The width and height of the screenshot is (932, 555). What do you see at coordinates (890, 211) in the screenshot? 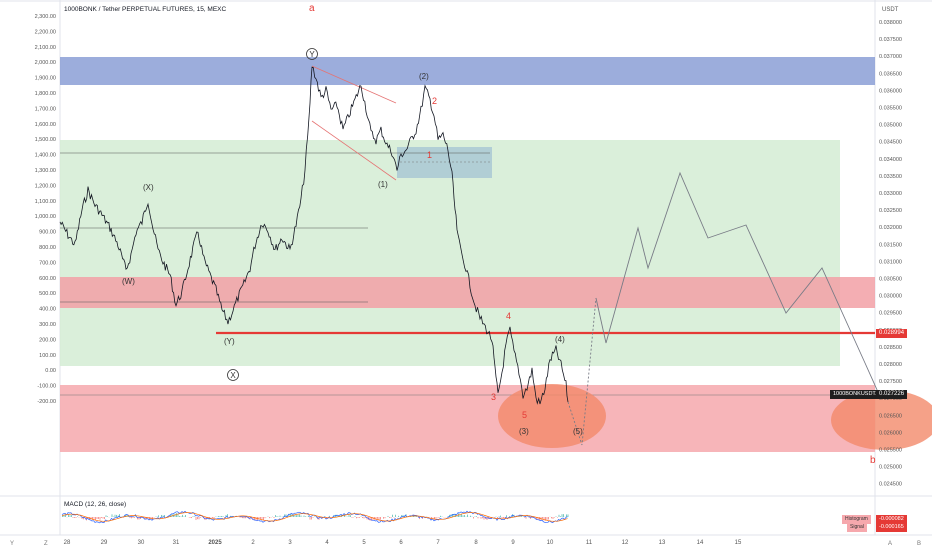
I see `right-axis-label: 0.032500` at bounding box center [890, 211].